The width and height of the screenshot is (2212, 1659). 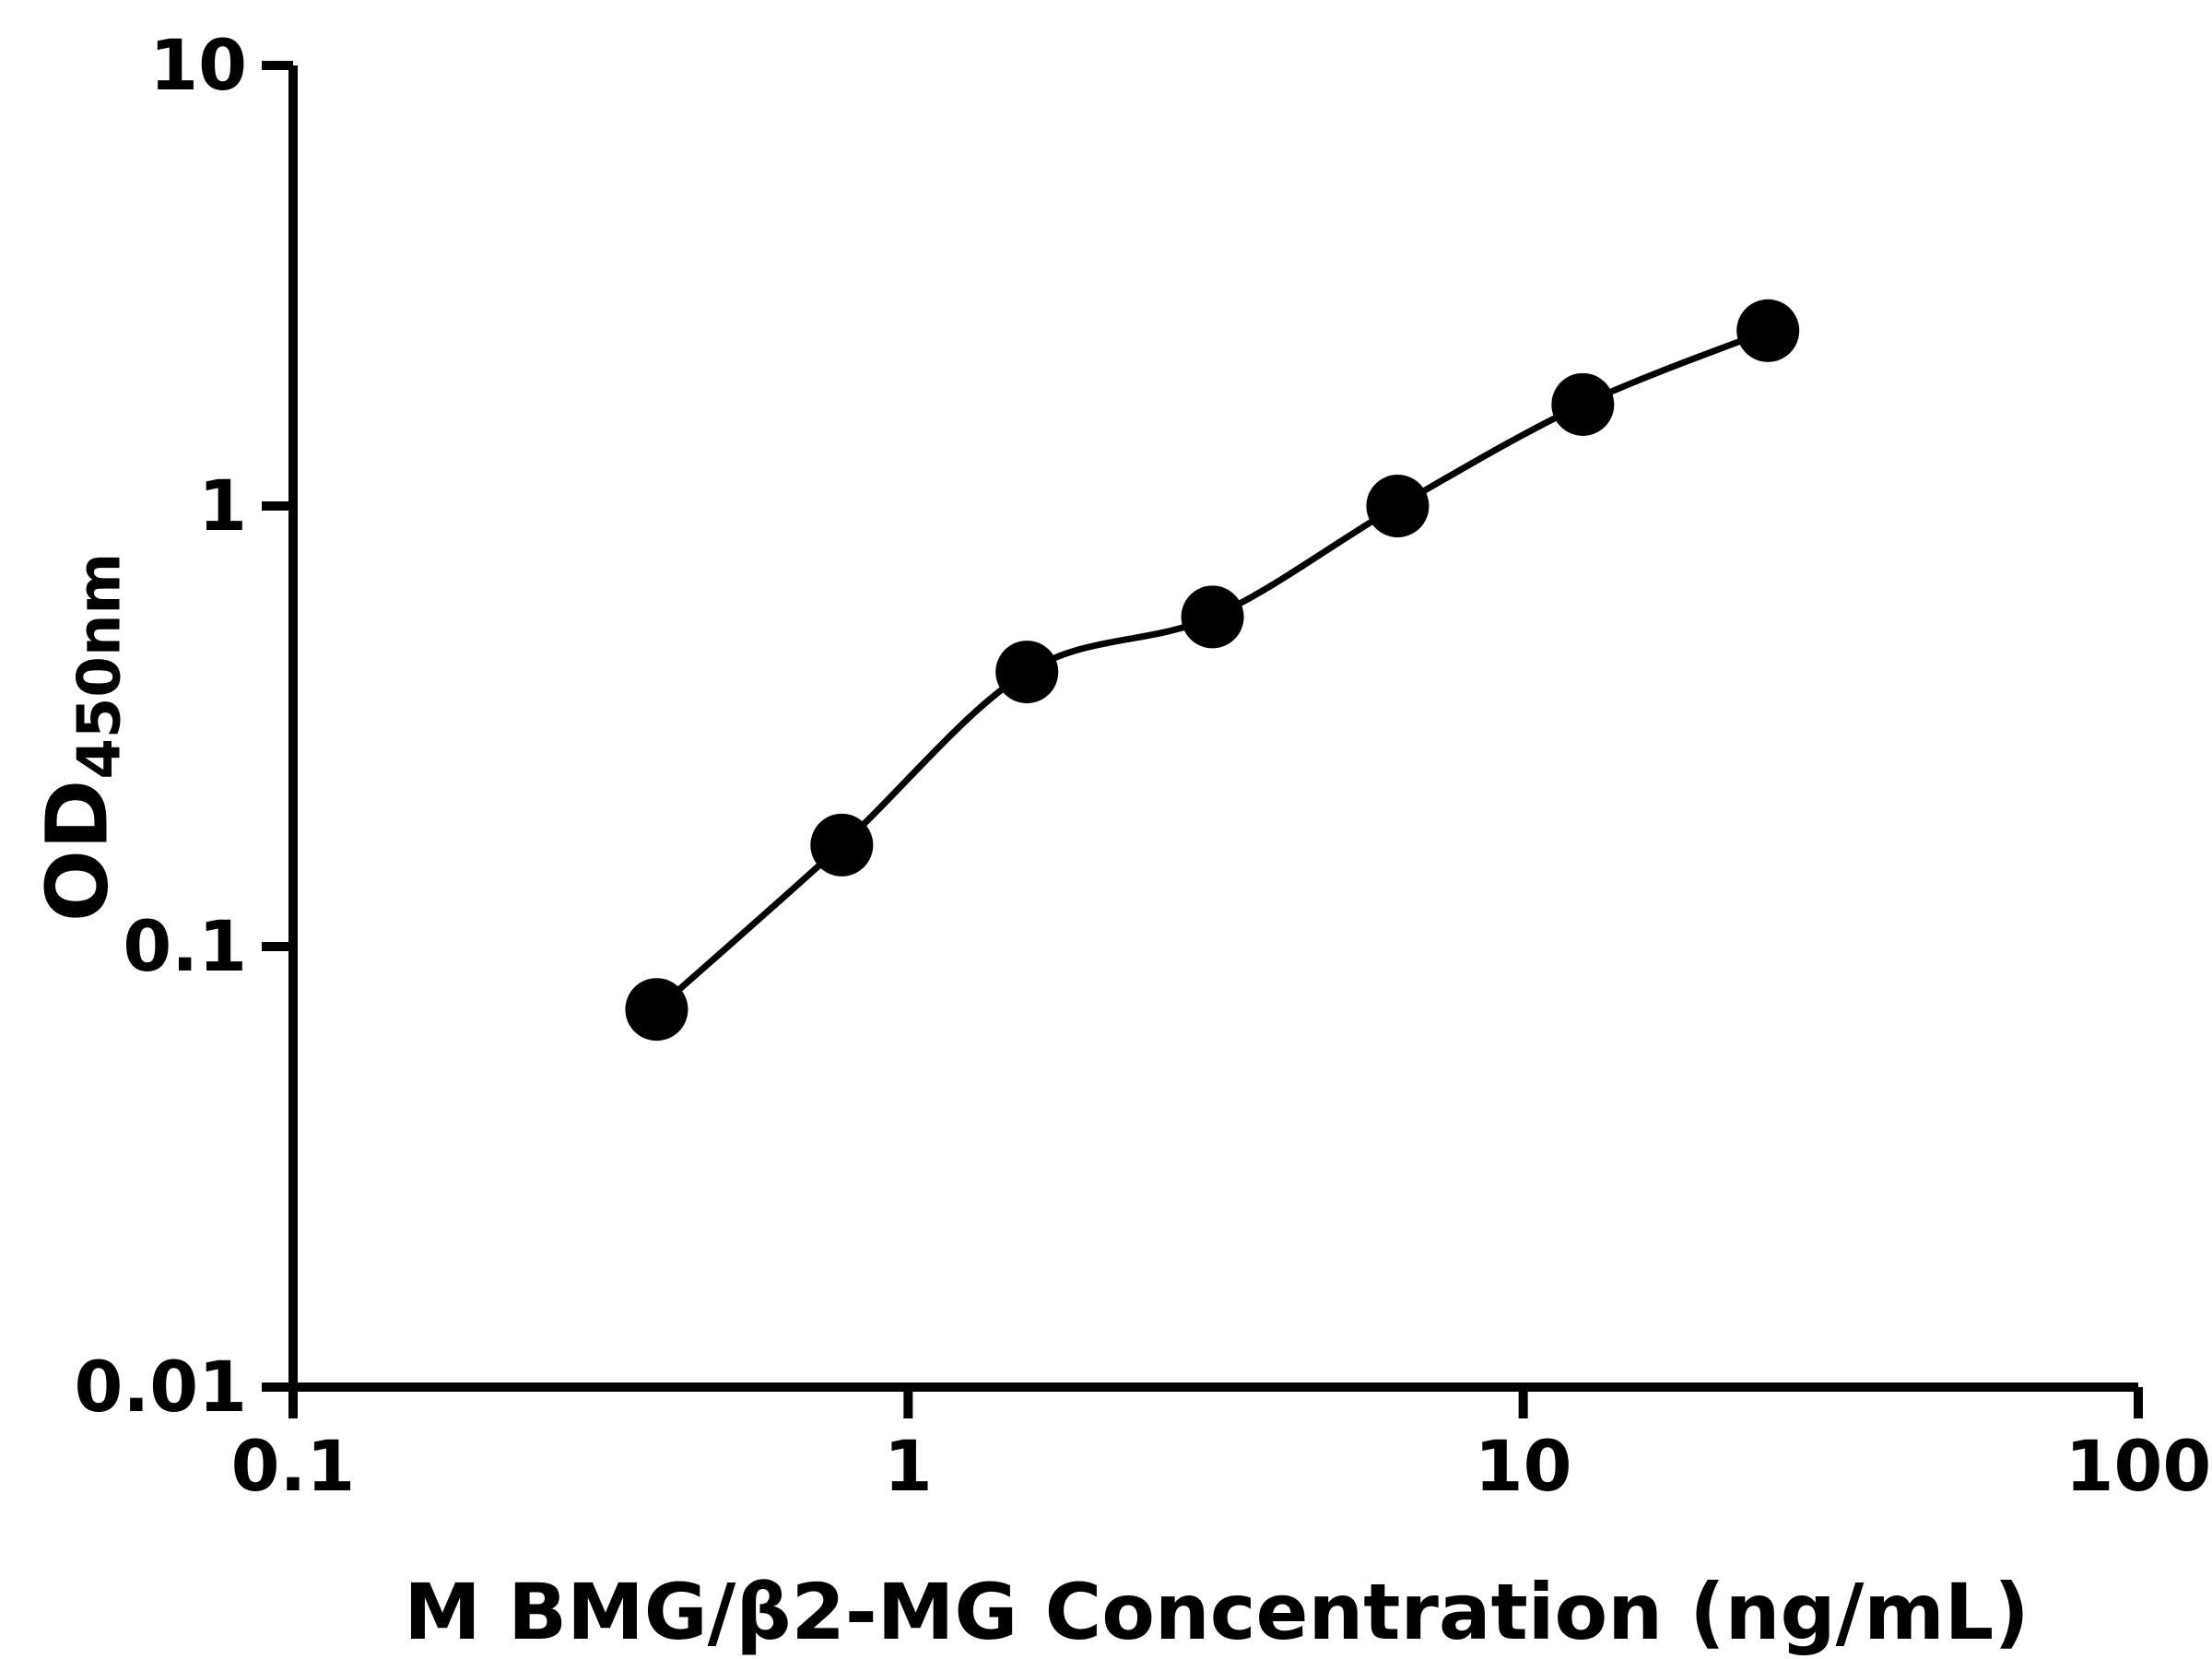 I want to click on y-tick-label: 0.01, so click(x=160, y=1387).